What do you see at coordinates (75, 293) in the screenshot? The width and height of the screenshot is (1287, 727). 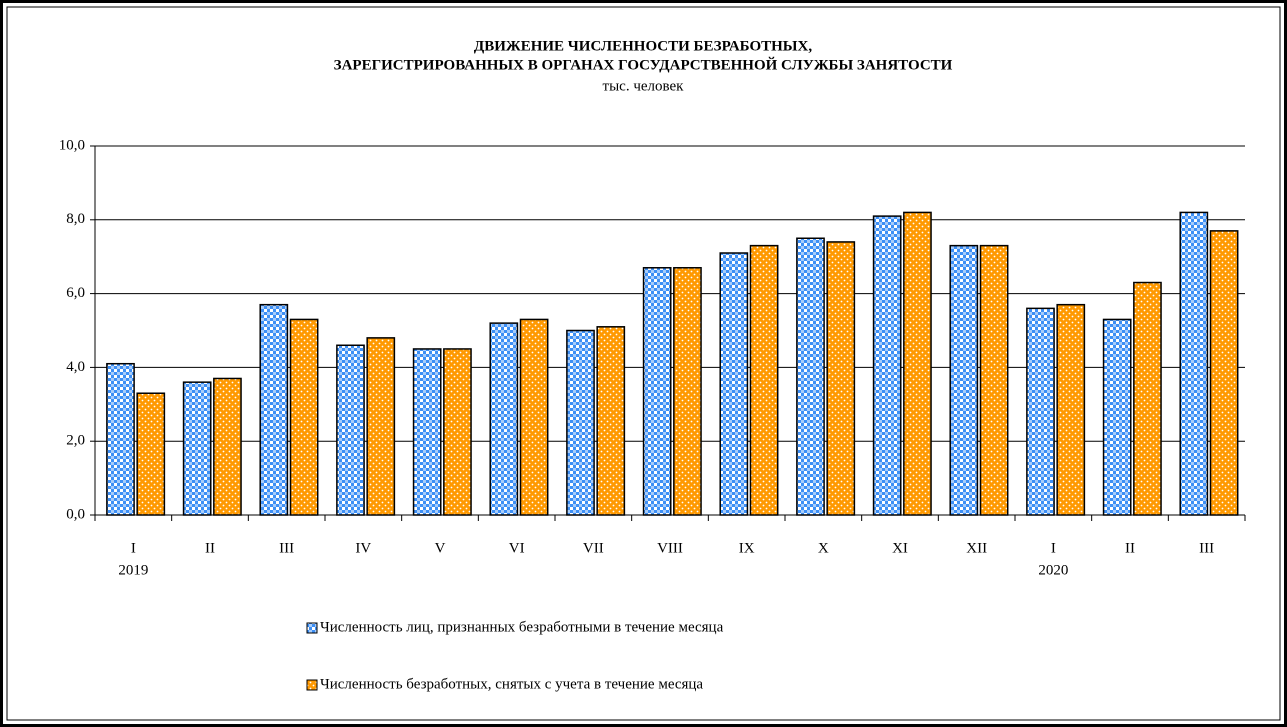 I see `y-tick-label: 6,0` at bounding box center [75, 293].